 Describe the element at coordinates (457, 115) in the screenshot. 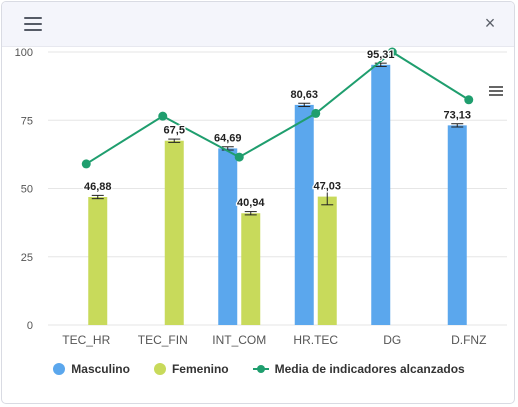

I see `data-label: 73,13` at that location.